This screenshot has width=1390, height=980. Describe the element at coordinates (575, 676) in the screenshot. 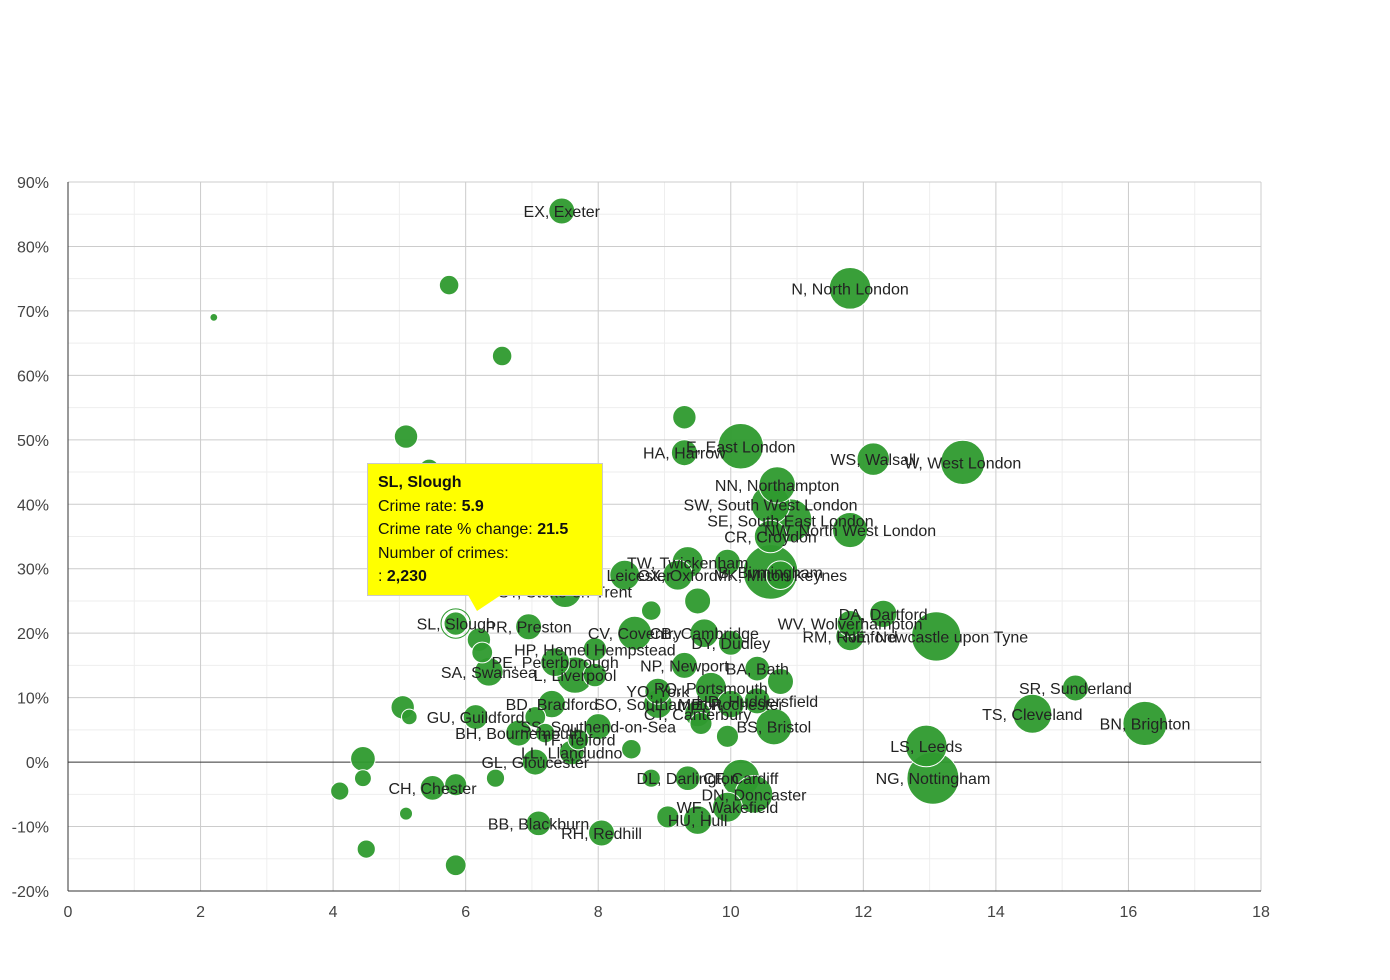

I see `bubble-label: L, Liverpool` at that location.